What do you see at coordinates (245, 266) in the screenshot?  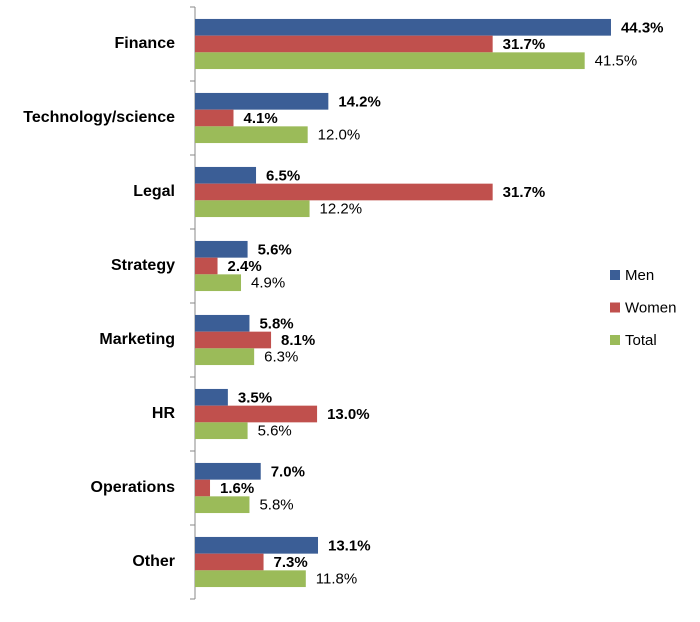 I see `data-label: 2.4%` at bounding box center [245, 266].